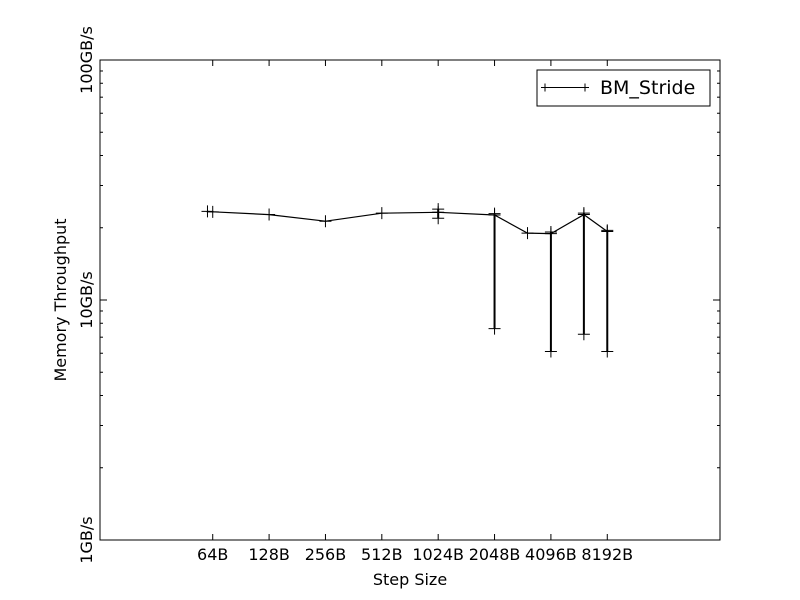  I want to click on x-tick-label: 64B, so click(212, 554).